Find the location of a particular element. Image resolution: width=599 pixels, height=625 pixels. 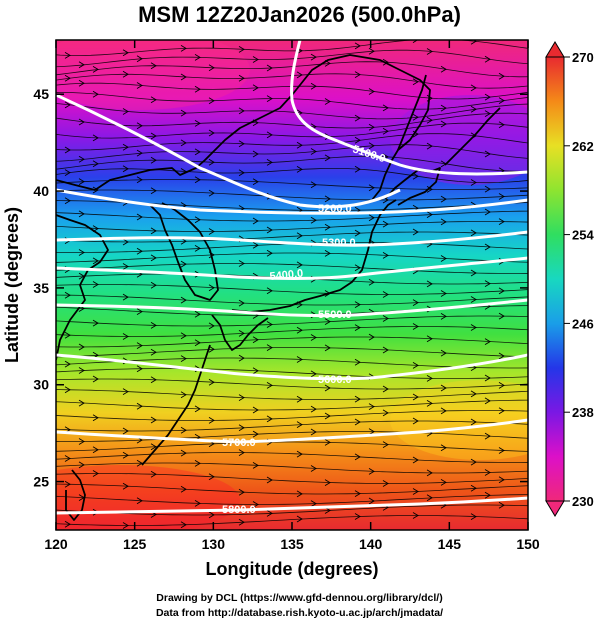

coastline-ryukyu is located at coordinates (176, 405).